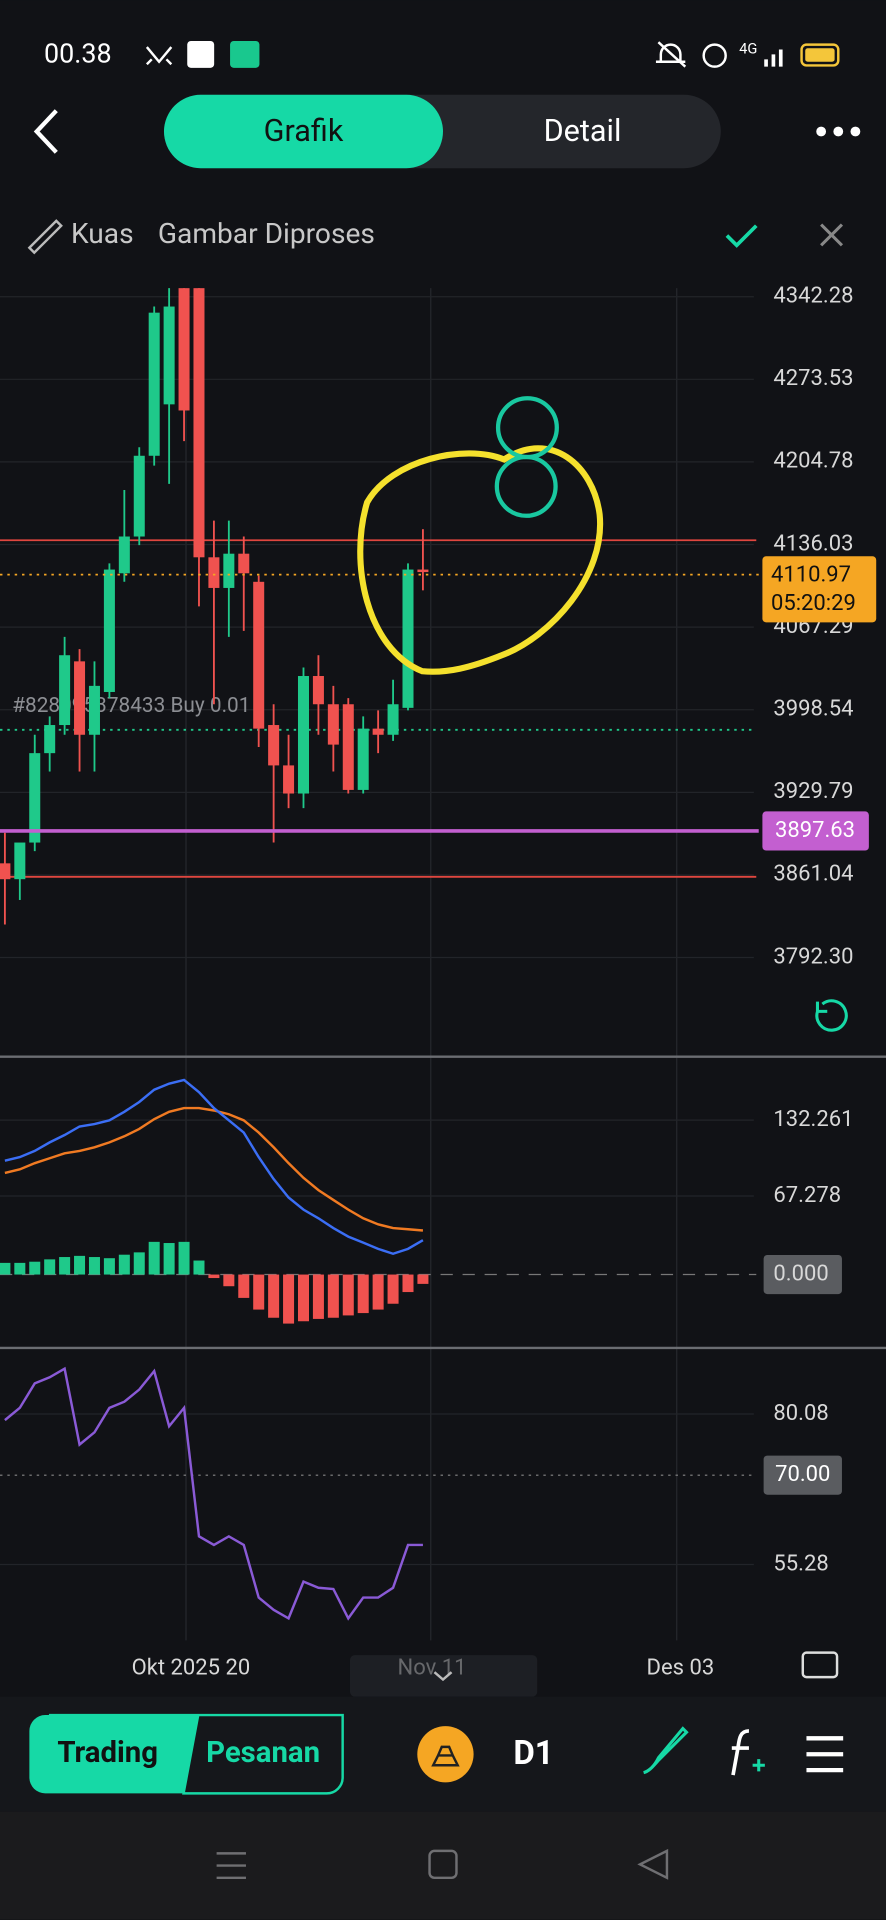 Image resolution: width=886 pixels, height=1920 pixels. What do you see at coordinates (445, 1756) in the screenshot?
I see `gold-icon` at bounding box center [445, 1756].